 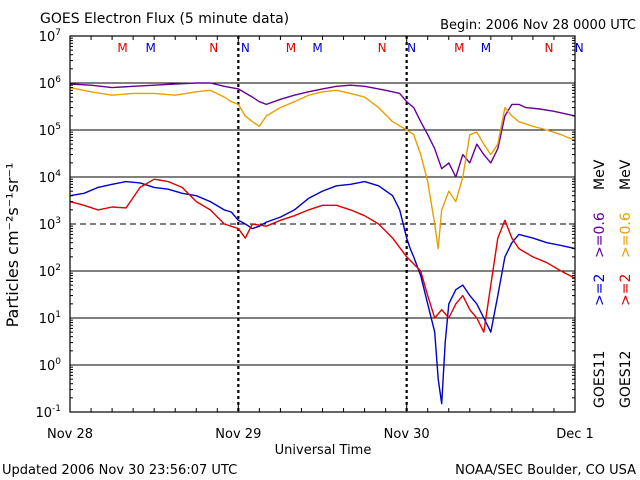 What do you see at coordinates (58, 362) in the screenshot?
I see `y-tick-exponent: 0` at bounding box center [58, 362].